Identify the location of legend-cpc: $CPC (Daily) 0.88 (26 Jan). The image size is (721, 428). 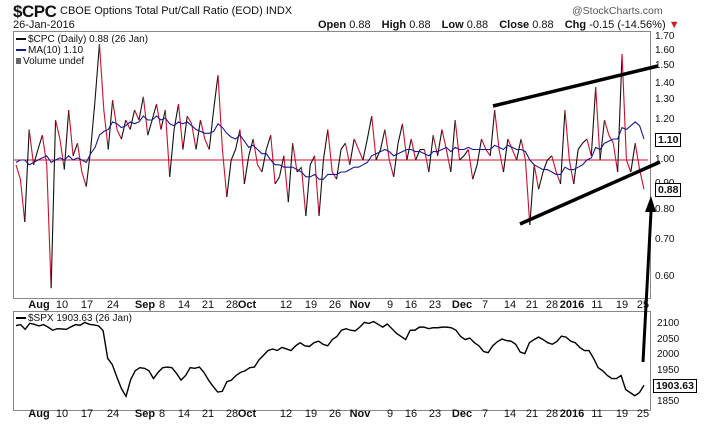
(82, 39).